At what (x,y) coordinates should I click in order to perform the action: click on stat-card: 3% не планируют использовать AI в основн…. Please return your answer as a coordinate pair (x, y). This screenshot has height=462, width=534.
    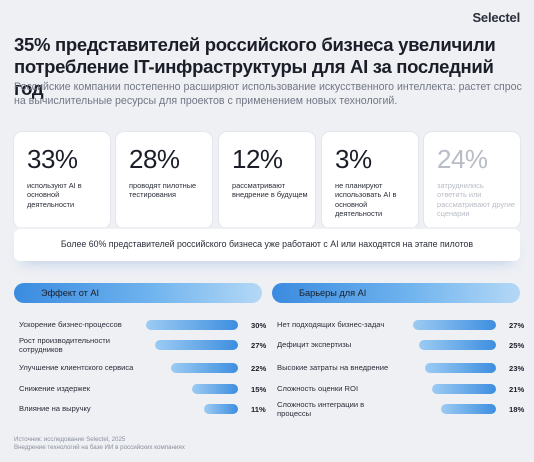
    Looking at the image, I should click on (370, 180).